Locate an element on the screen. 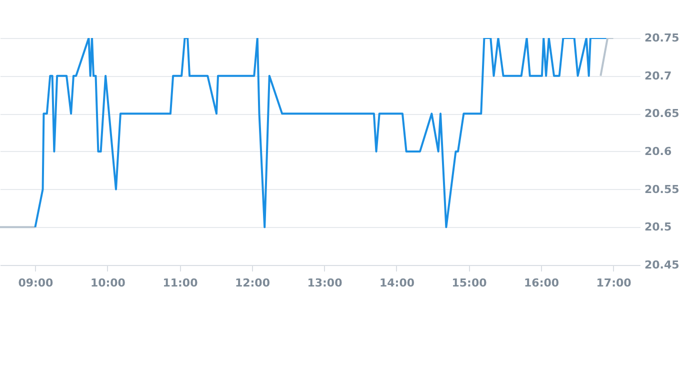 This screenshot has width=693, height=365. x-tick-label: 16:00 is located at coordinates (542, 283).